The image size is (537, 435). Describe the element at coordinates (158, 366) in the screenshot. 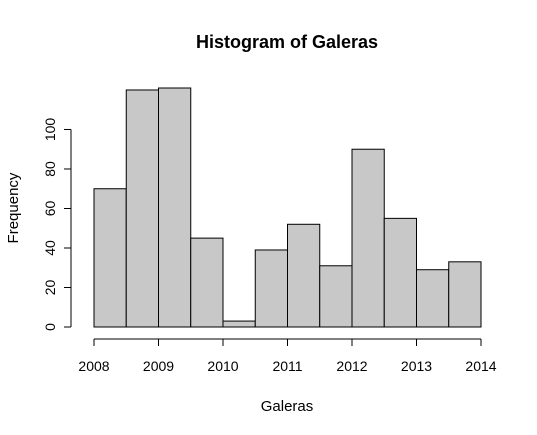

I see `x-tick-label: 2009` at that location.